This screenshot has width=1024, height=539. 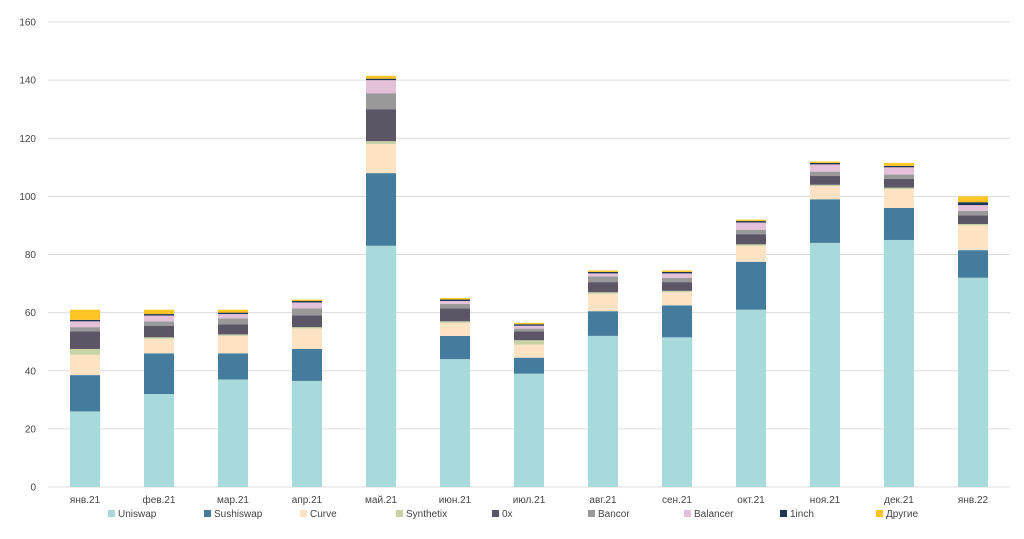 What do you see at coordinates (825, 500) in the screenshot?
I see `x-tick-label: ноя.21` at bounding box center [825, 500].